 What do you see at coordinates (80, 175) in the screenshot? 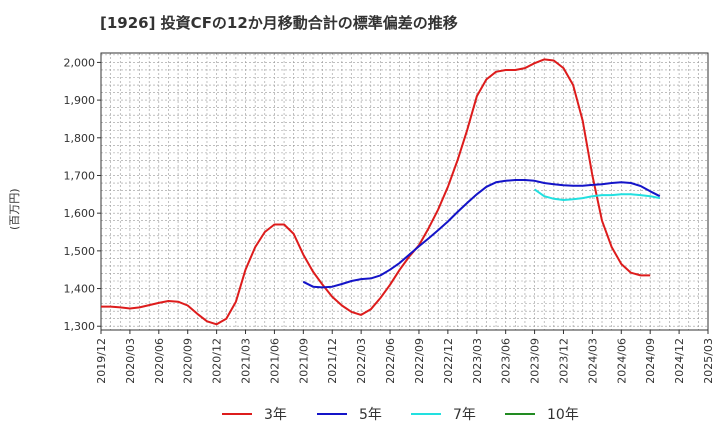
I see `y-tick-label: 1,700` at bounding box center [80, 175].